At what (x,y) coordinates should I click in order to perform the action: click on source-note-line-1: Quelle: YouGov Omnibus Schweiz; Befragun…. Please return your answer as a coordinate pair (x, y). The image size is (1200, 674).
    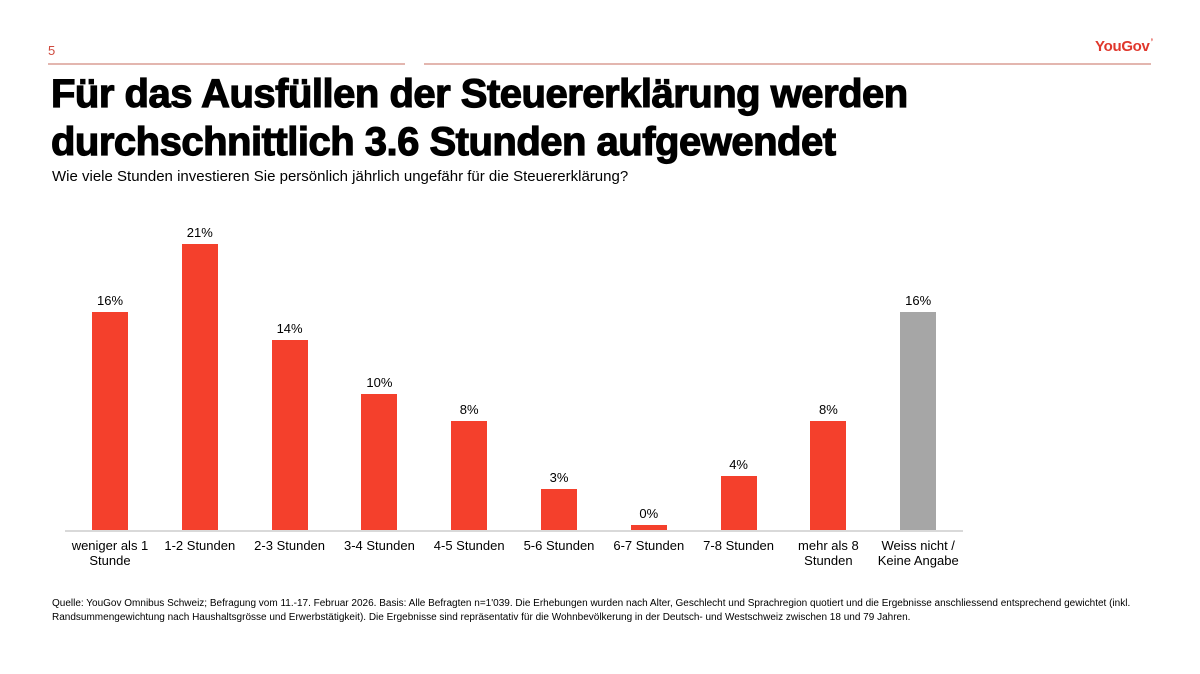
    Looking at the image, I should click on (591, 603).